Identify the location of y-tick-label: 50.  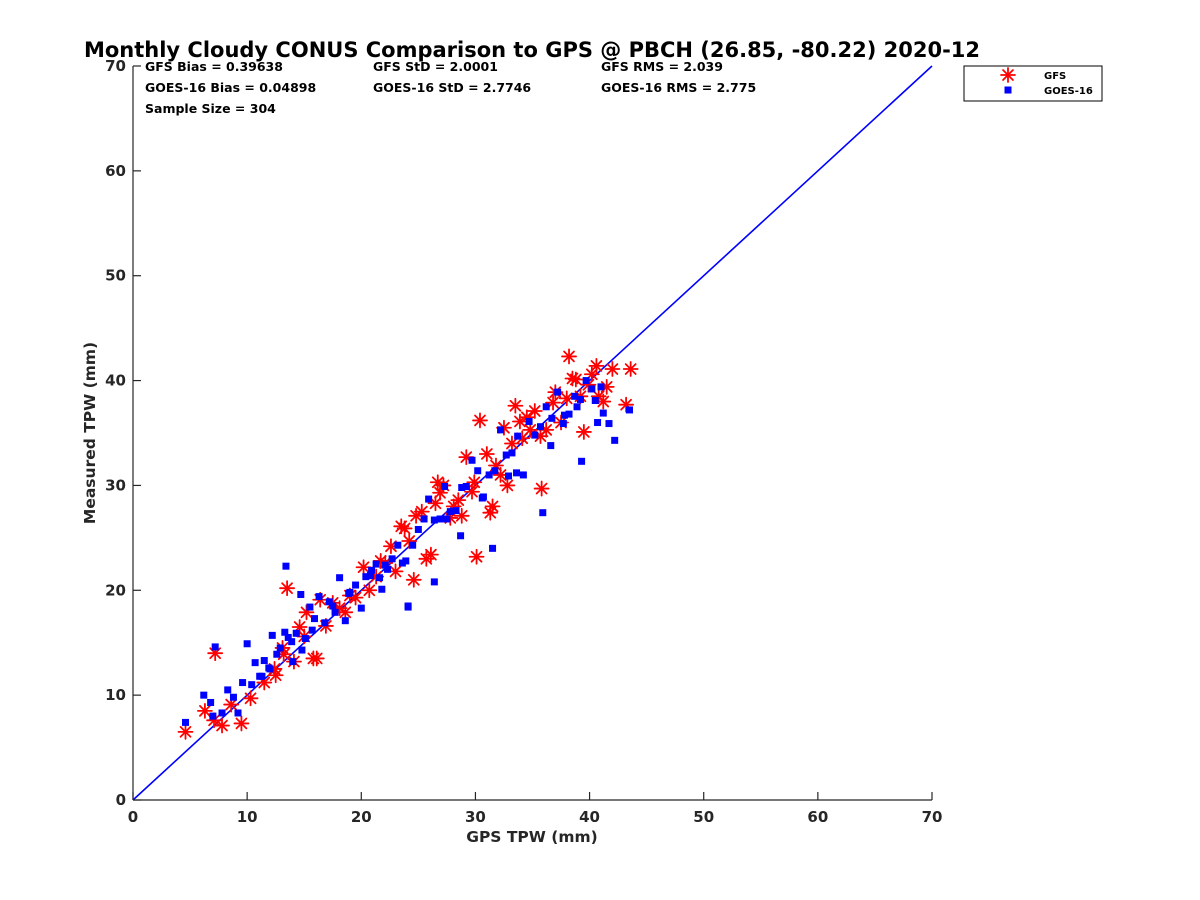
(115, 276).